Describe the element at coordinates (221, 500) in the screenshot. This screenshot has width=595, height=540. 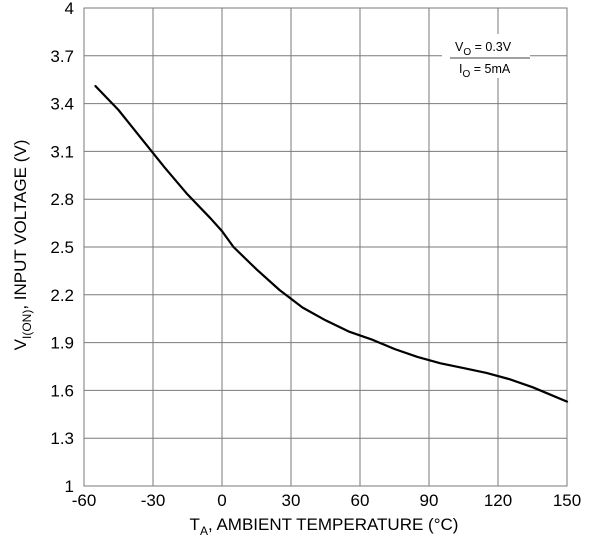
I see `x-tick-label: 0` at that location.